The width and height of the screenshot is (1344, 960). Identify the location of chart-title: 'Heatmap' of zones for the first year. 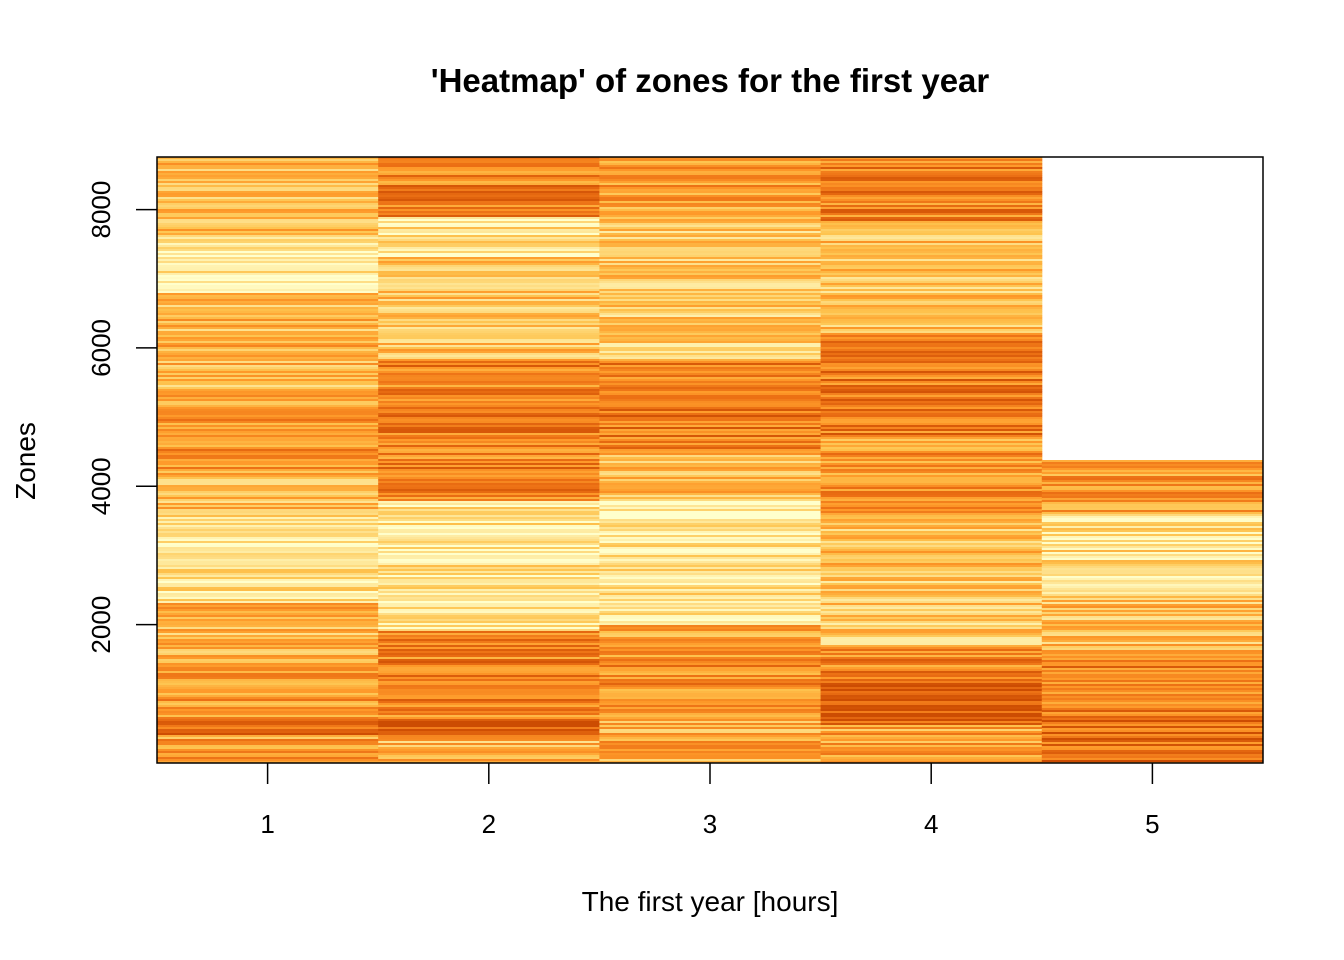
(710, 80).